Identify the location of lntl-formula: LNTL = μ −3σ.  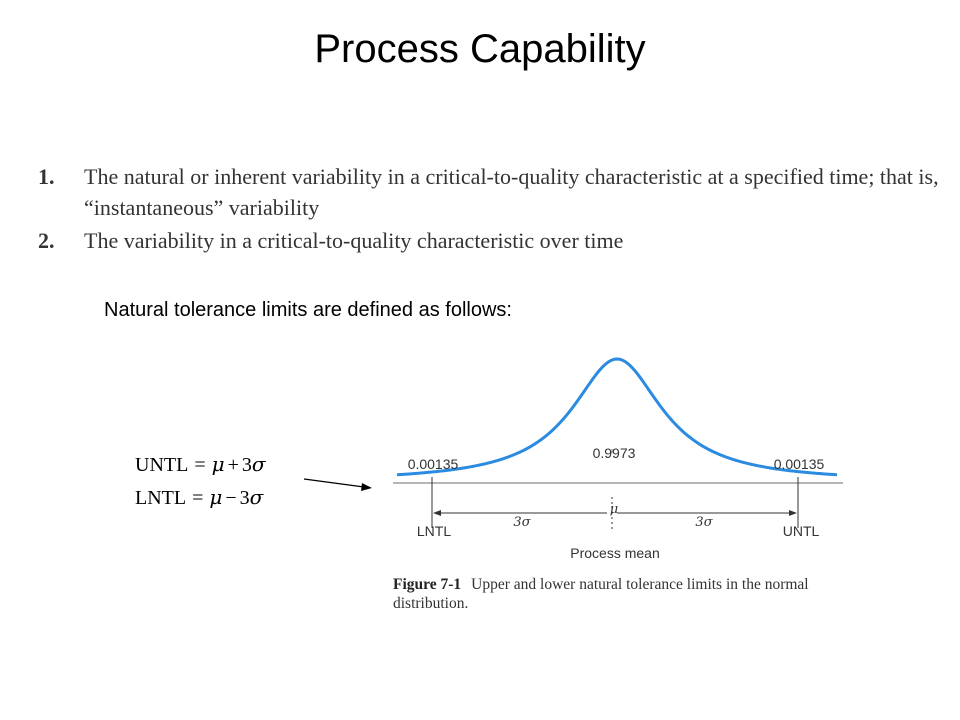
(199, 497).